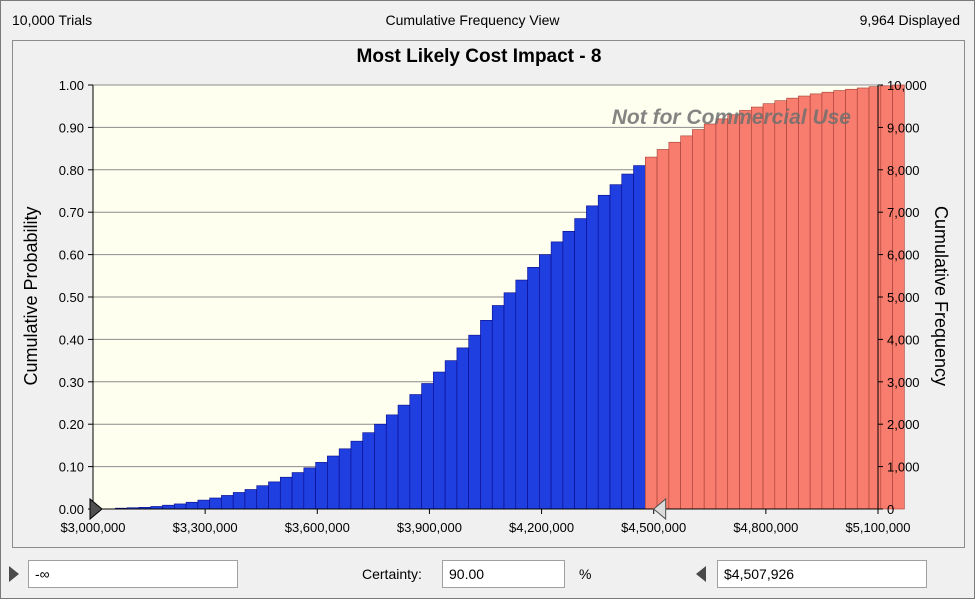 The width and height of the screenshot is (975, 599). What do you see at coordinates (903, 467) in the screenshot?
I see `y2-tick-label: 1,000` at bounding box center [903, 467].